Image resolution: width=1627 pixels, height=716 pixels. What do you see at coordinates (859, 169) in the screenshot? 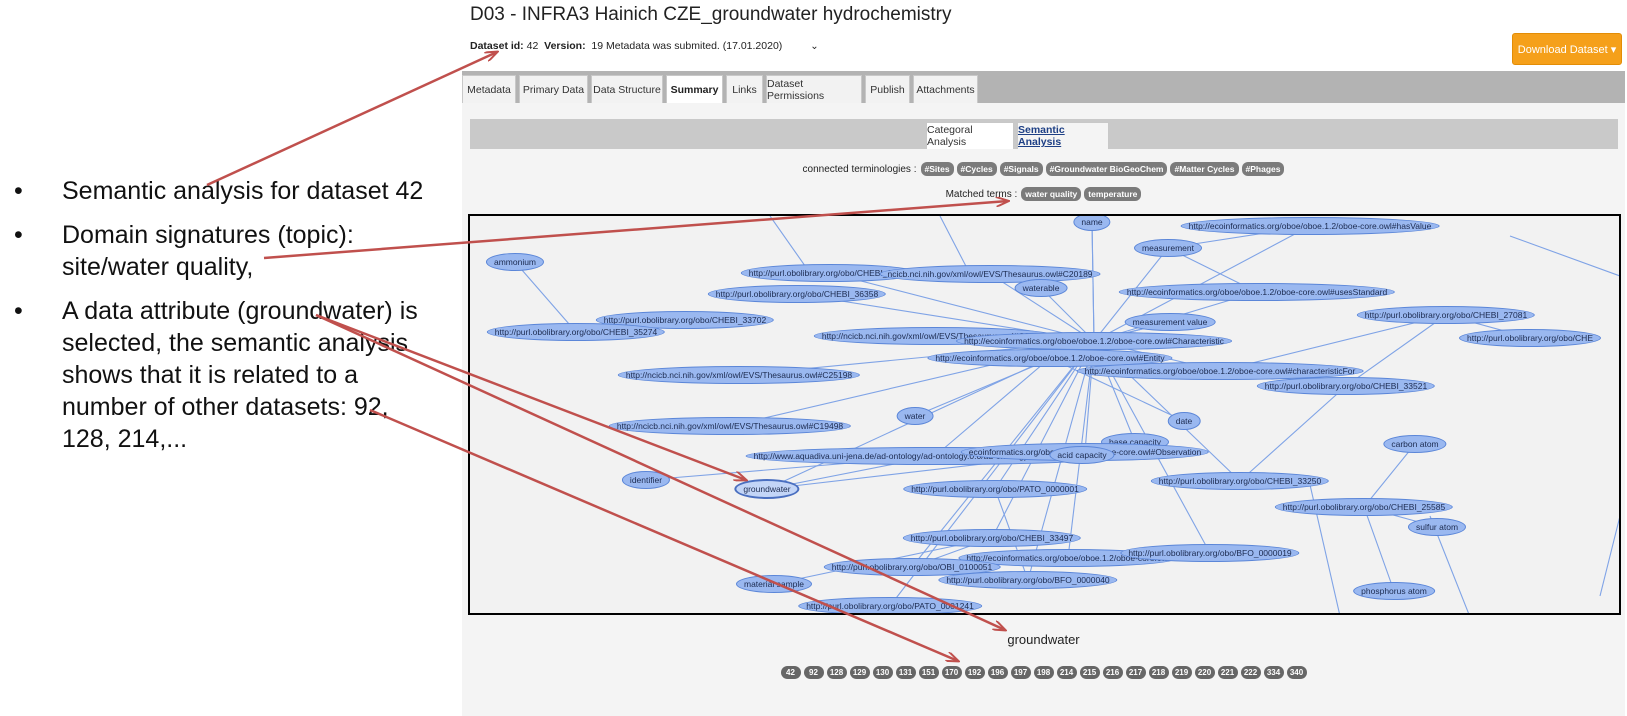
I see `connected-terminologies-label: connected terminologies :` at bounding box center [859, 169].